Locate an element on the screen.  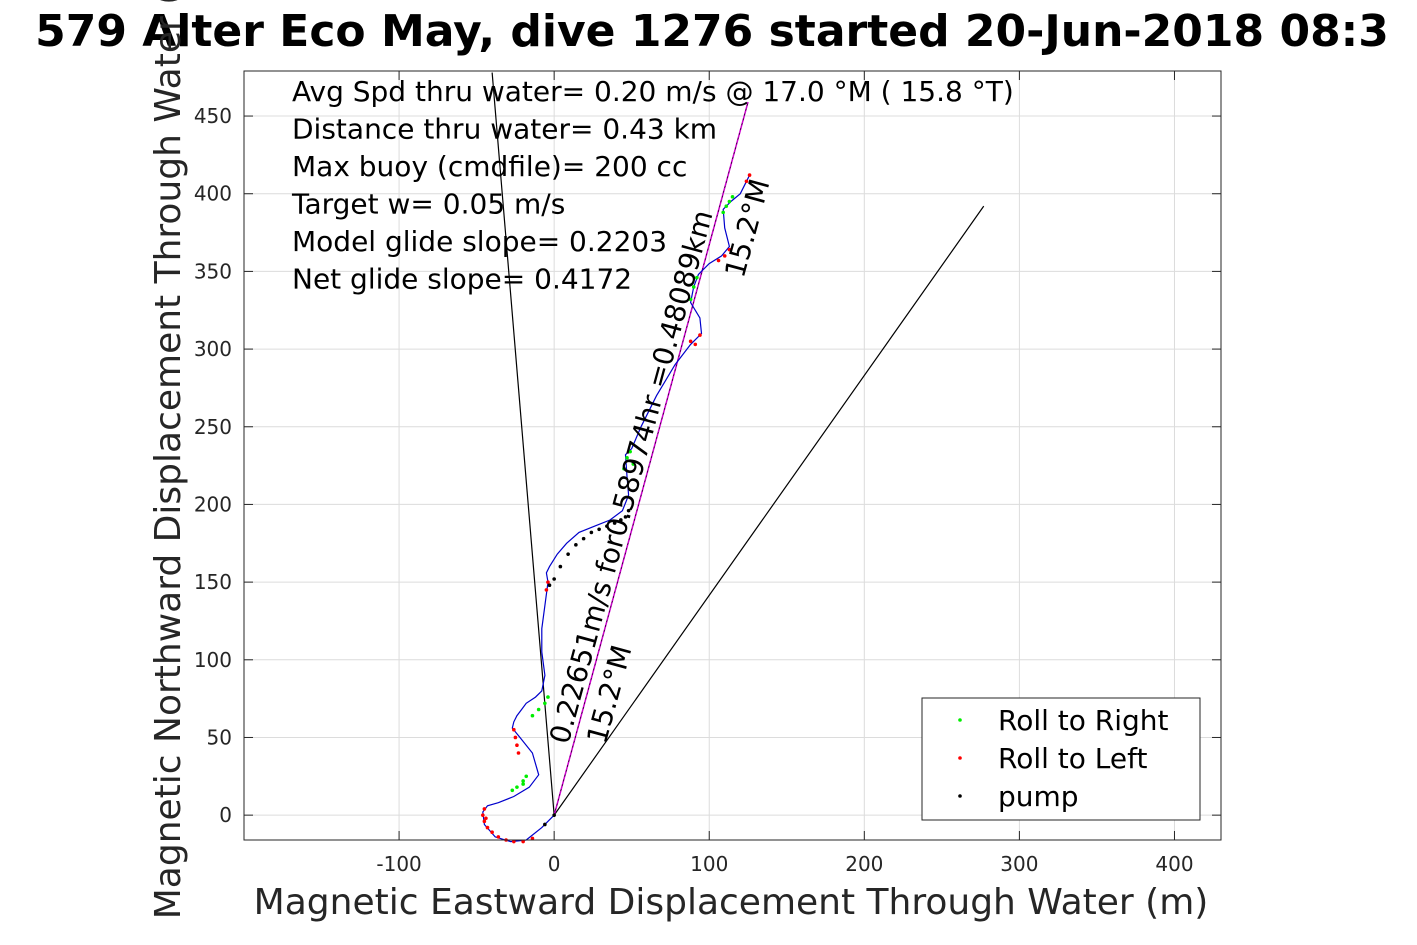
y-tick-label: 350 is located at coordinates (213, 271).